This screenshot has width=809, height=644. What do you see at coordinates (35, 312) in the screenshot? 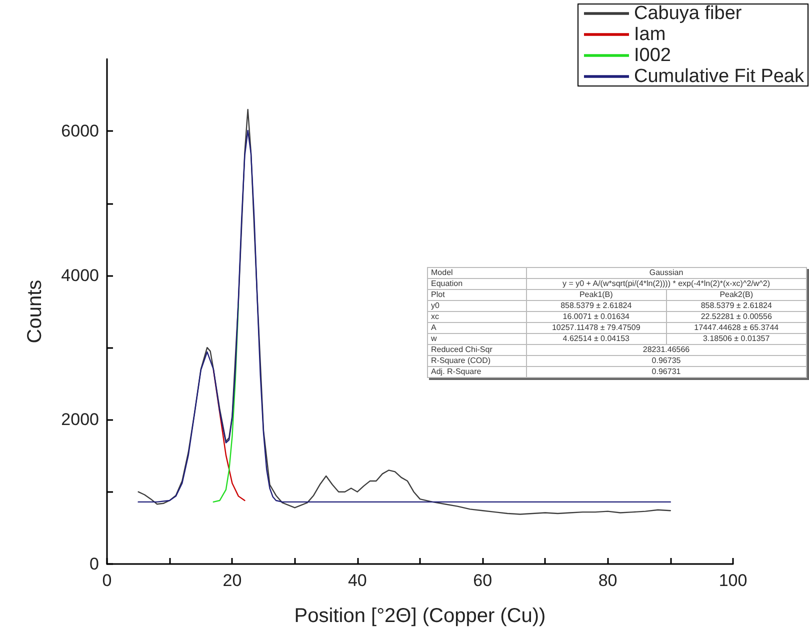
I see `y-axis-title: Counts` at bounding box center [35, 312].